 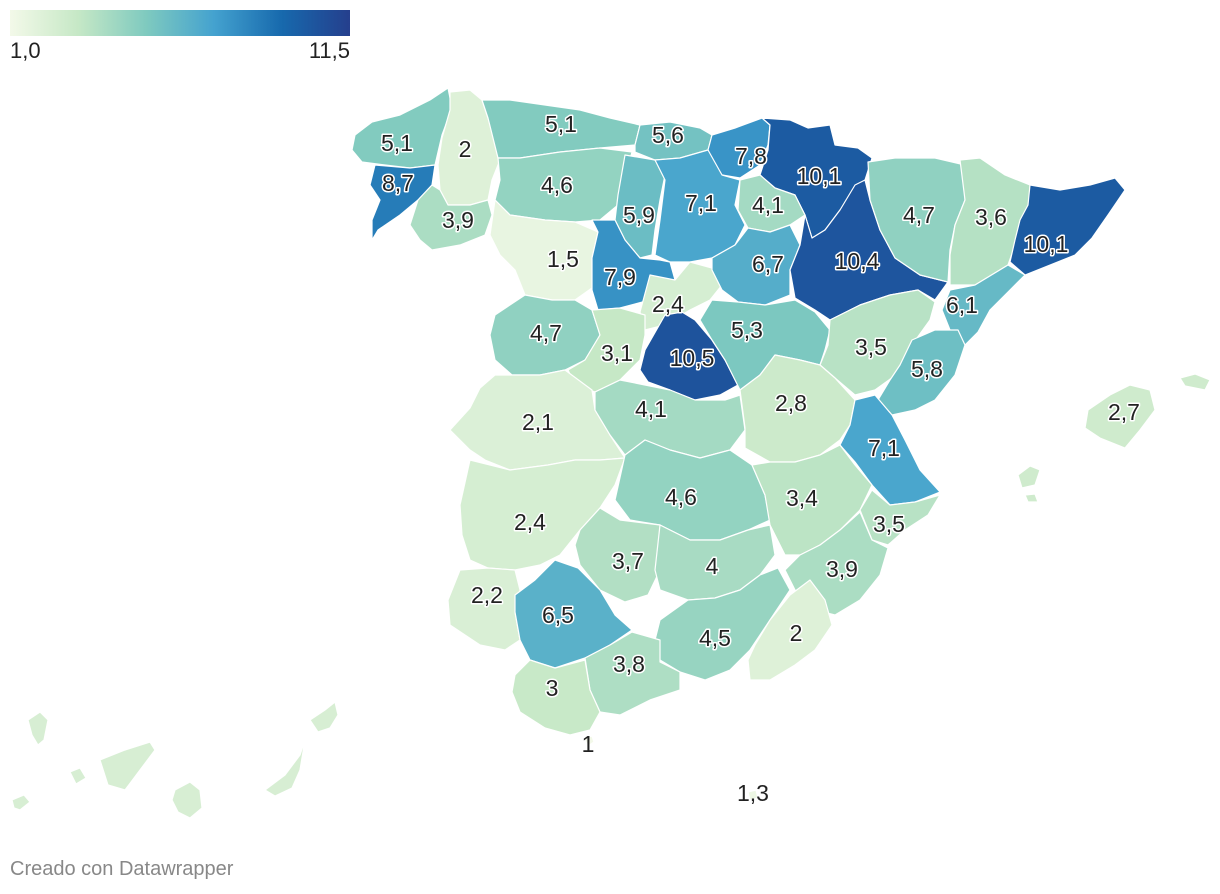 What do you see at coordinates (458, 220) in the screenshot?
I see `province-label-3: 3,9` at bounding box center [458, 220].